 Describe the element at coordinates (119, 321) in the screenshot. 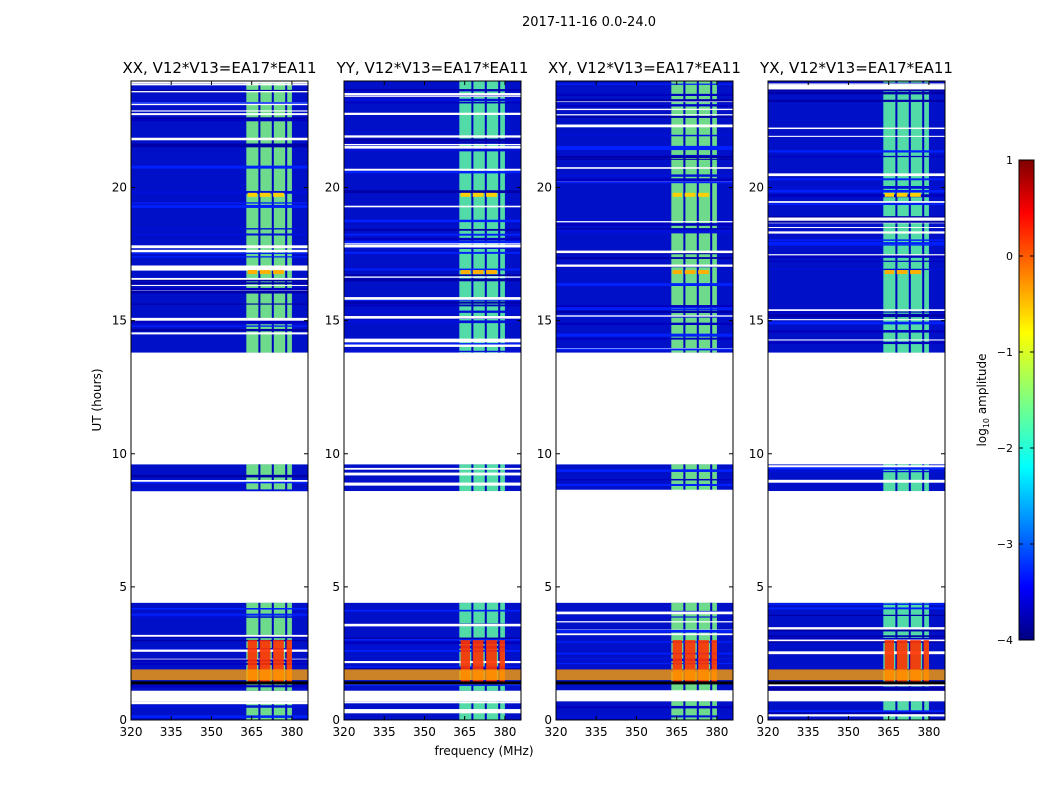

I see `y-tick-label: 15` at that location.